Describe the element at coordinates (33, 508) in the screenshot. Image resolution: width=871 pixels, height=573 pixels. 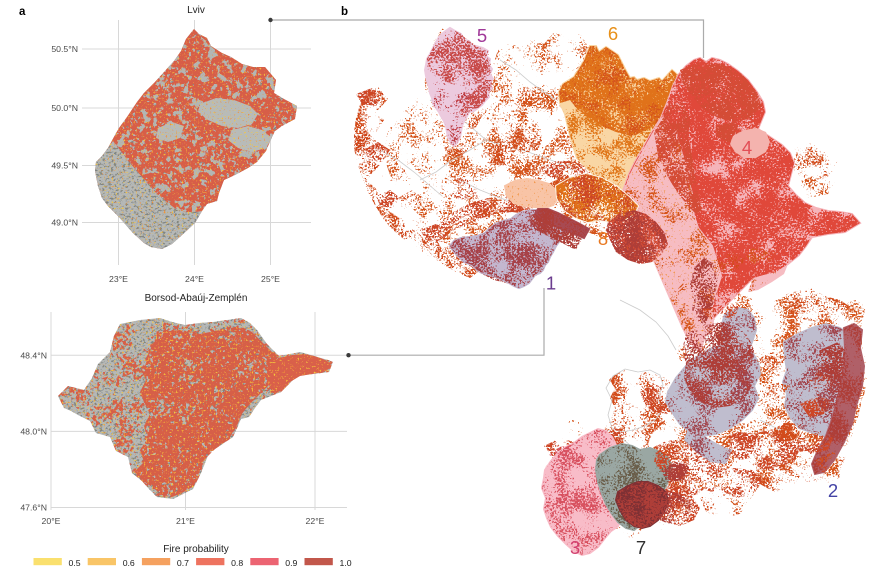
I see `svg-text: 47.6°N` at that location.